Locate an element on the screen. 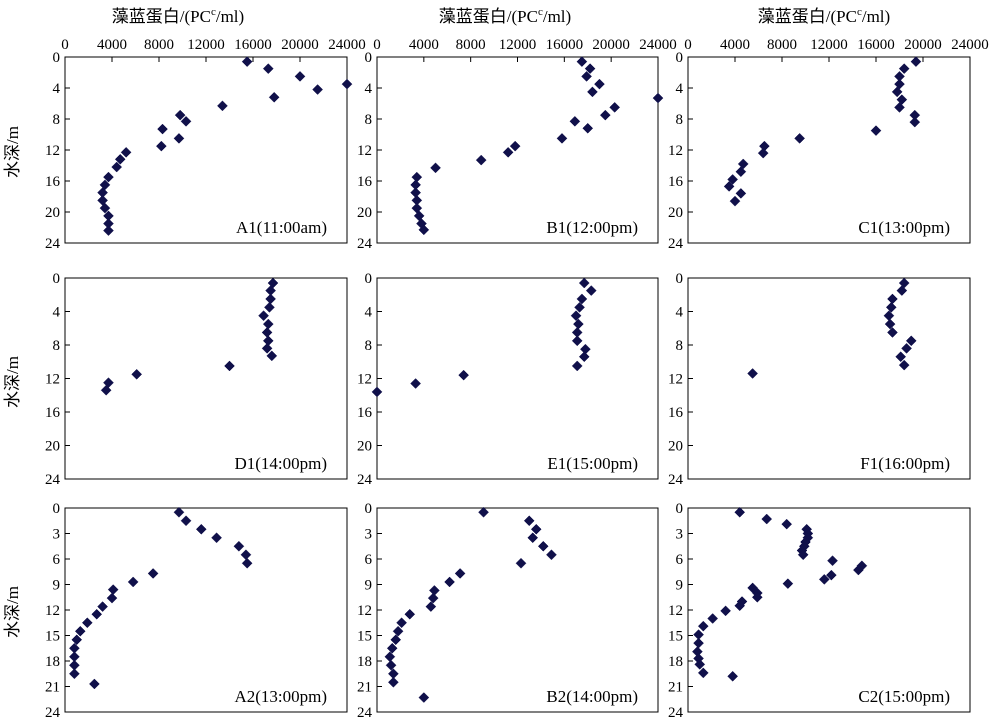 The width and height of the screenshot is (1007, 718). y-tick-label: 3 is located at coordinates (369, 535).